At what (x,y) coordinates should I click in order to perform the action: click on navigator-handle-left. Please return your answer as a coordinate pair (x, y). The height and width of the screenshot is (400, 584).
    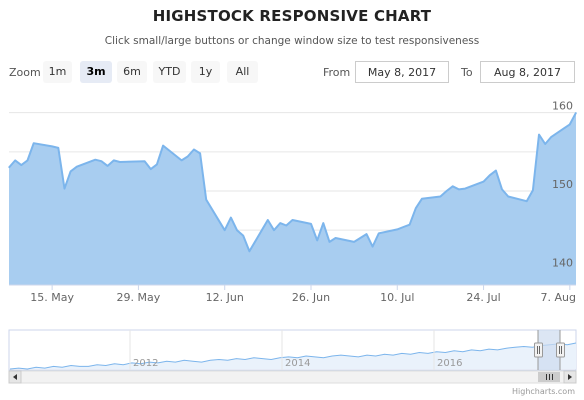
    Looking at the image, I should click on (538, 350).